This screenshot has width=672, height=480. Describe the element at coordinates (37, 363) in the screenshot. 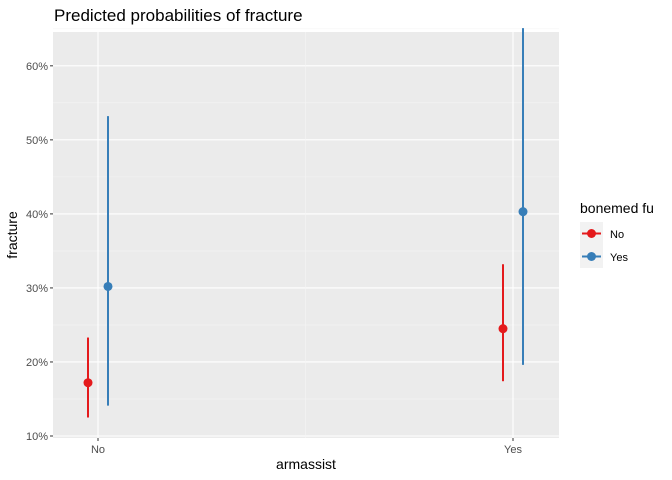

I see `y-tick-label: 20%` at that location.